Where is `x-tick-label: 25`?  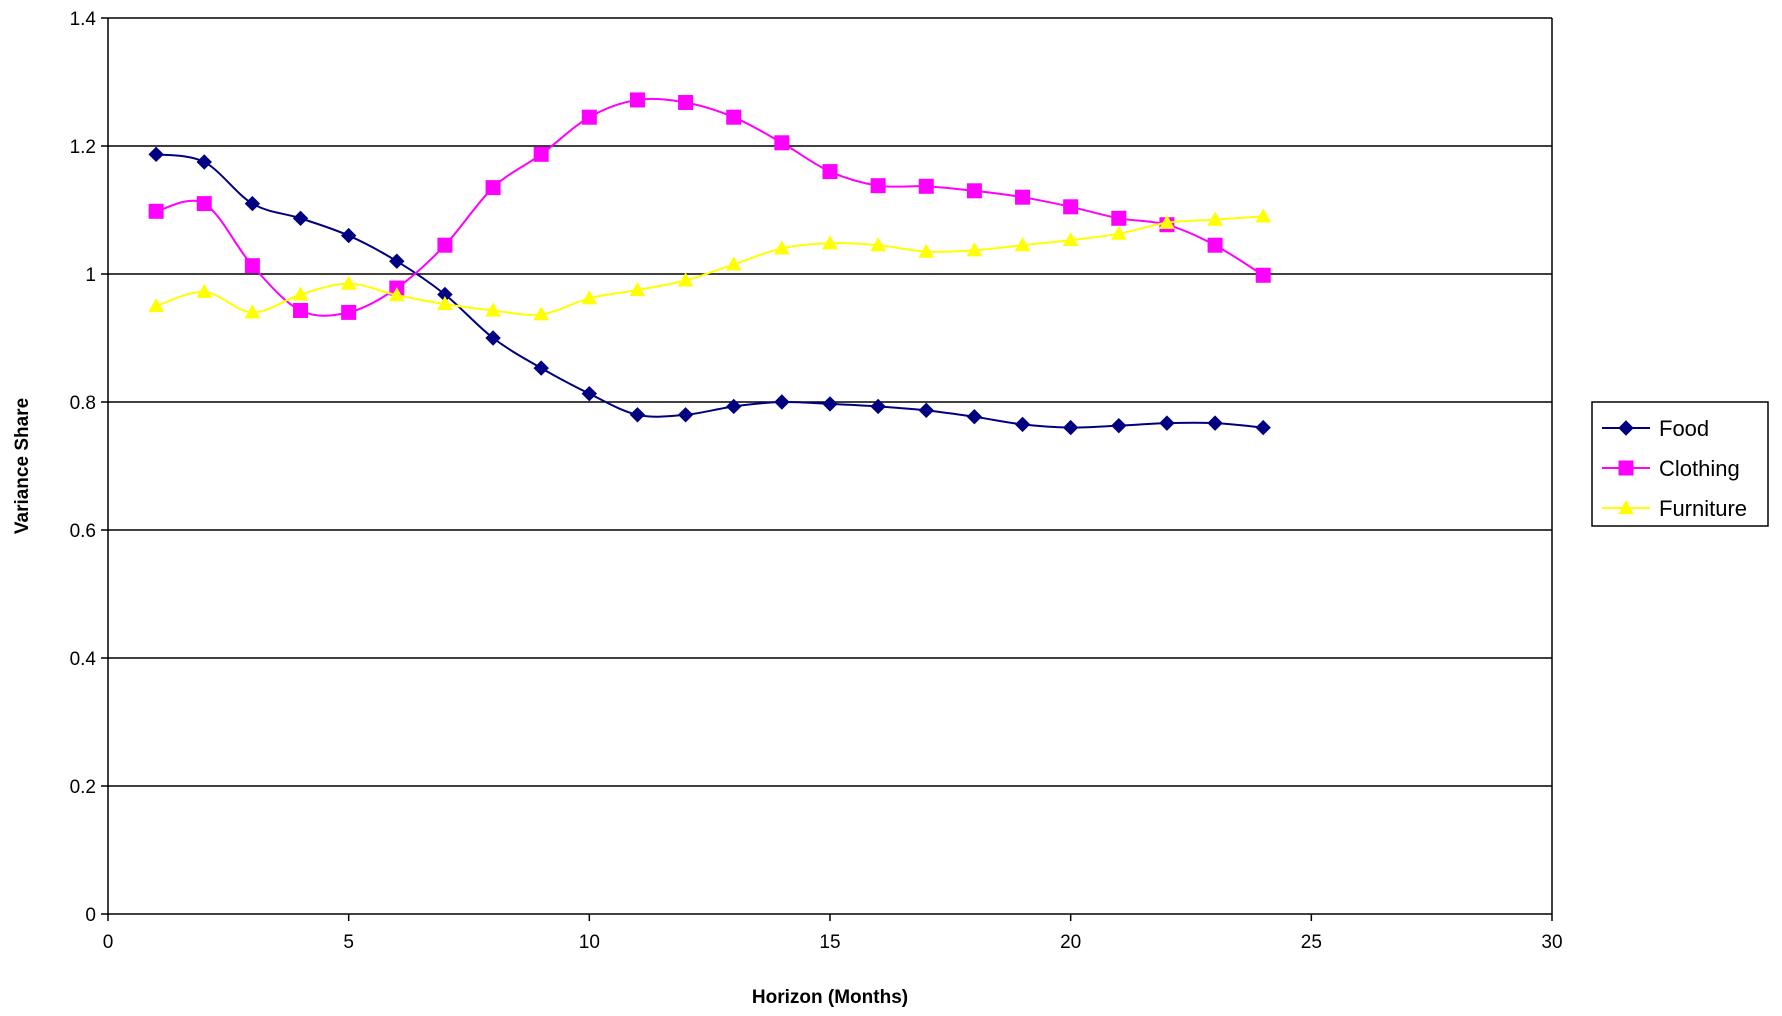
x-tick-label: 25 is located at coordinates (1311, 942).